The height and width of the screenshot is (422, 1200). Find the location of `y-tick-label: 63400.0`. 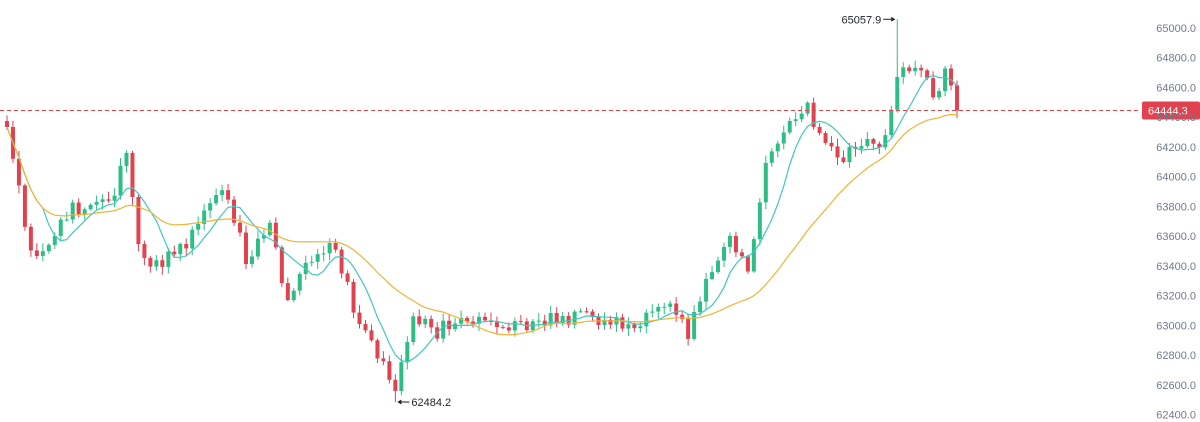

y-tick-label: 63400.0 is located at coordinates (1176, 267).